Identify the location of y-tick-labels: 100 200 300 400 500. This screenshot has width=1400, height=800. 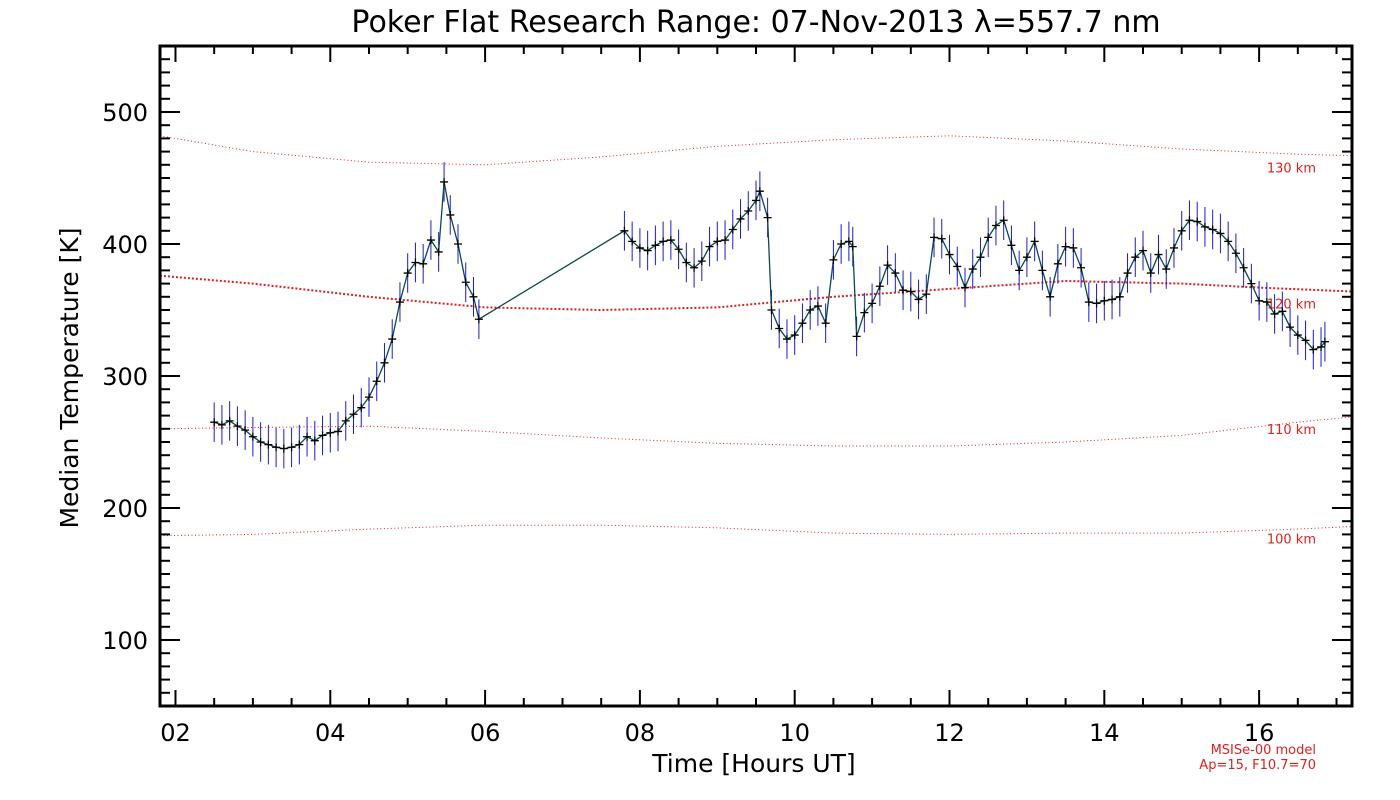
(125, 377).